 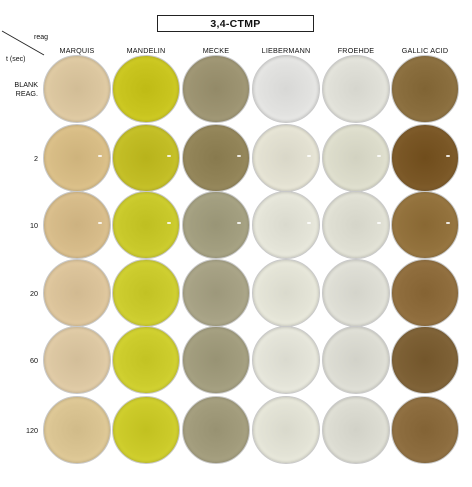 I want to click on column-header-liebermann: LIEBERMANN, so click(x=286, y=50).